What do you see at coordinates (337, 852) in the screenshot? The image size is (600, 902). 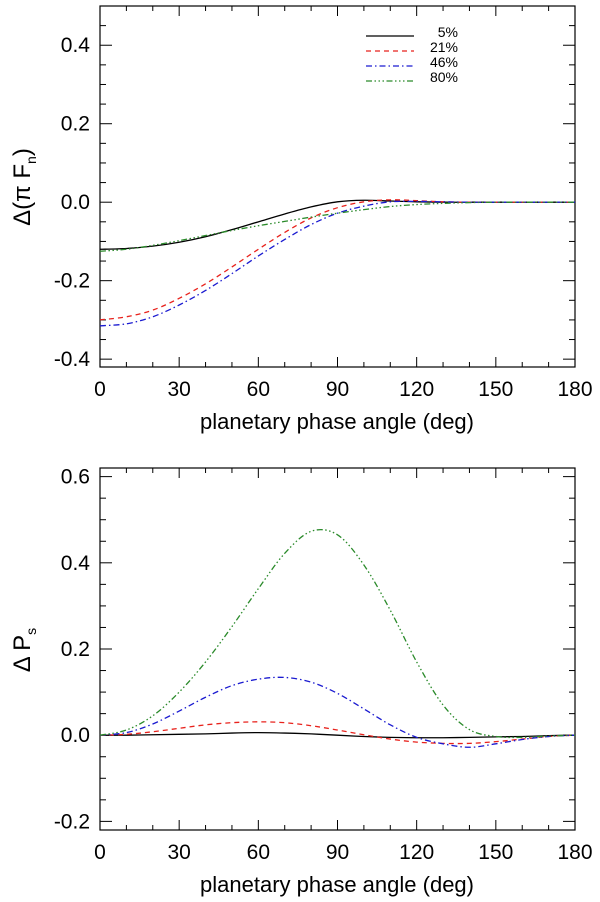 I see `bottom-xtick-label: 90` at bounding box center [337, 852].